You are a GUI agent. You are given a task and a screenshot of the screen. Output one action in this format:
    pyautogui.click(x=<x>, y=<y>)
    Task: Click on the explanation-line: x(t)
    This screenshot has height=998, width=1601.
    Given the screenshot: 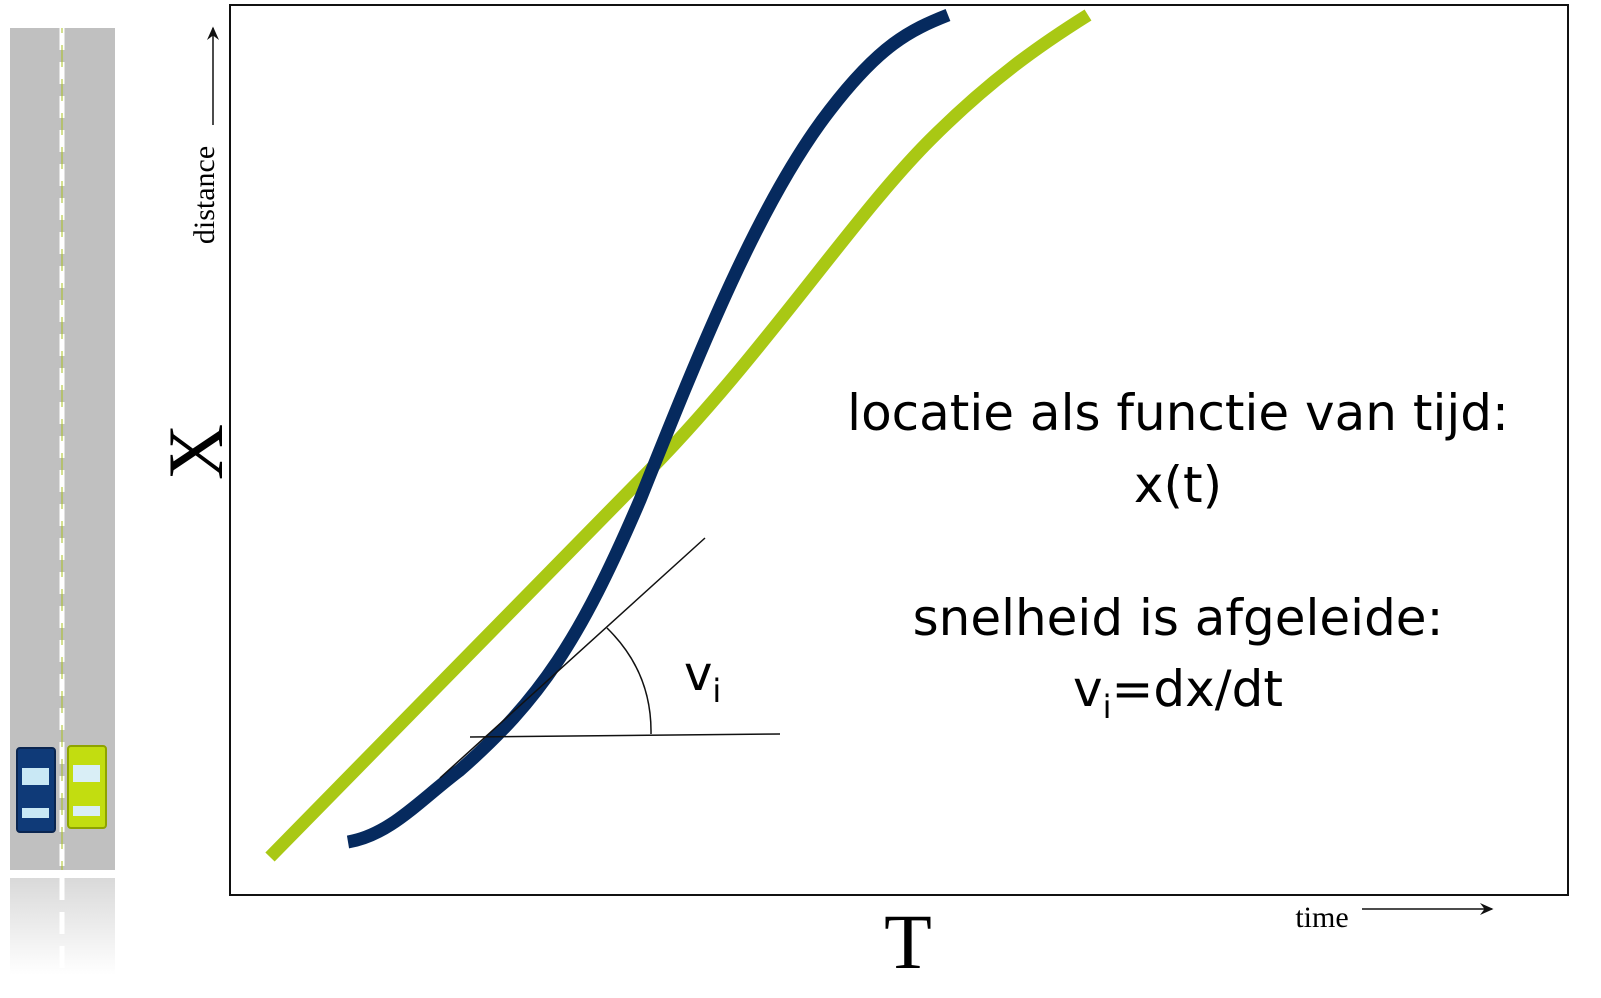 What is the action you would take?
    pyautogui.click(x=1178, y=485)
    